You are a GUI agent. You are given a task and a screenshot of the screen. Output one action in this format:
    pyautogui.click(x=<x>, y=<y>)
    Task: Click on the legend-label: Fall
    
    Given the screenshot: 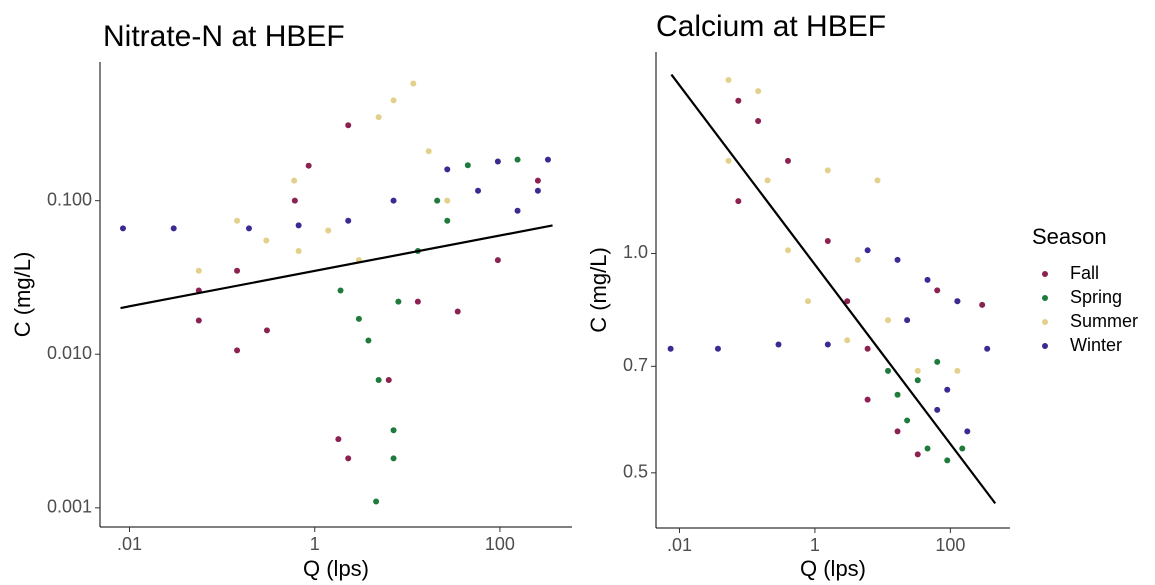 What is the action you would take?
    pyautogui.click(x=1084, y=273)
    